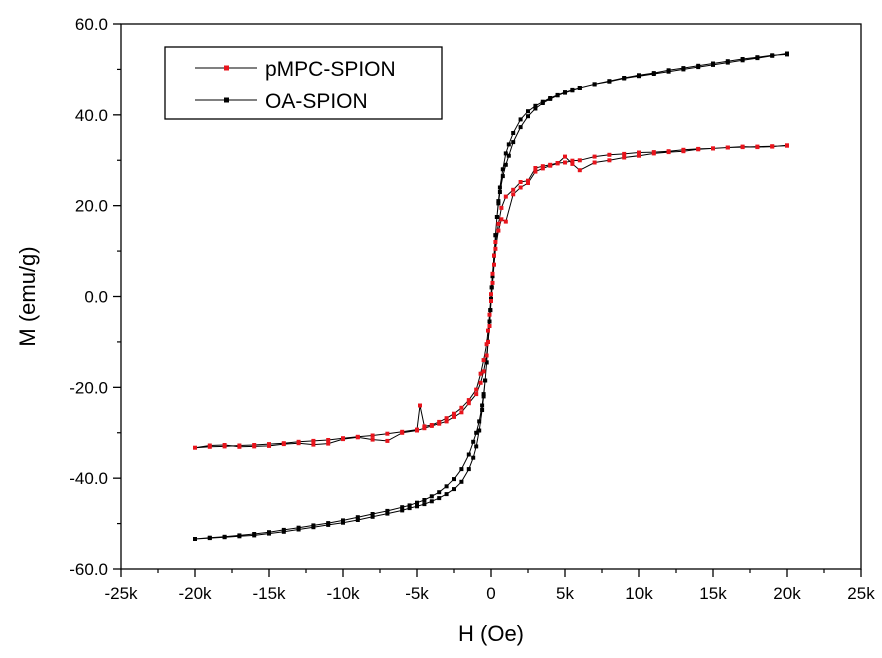  Describe the element at coordinates (88, 569) in the screenshot. I see `y-tick-label: -60.0` at that location.